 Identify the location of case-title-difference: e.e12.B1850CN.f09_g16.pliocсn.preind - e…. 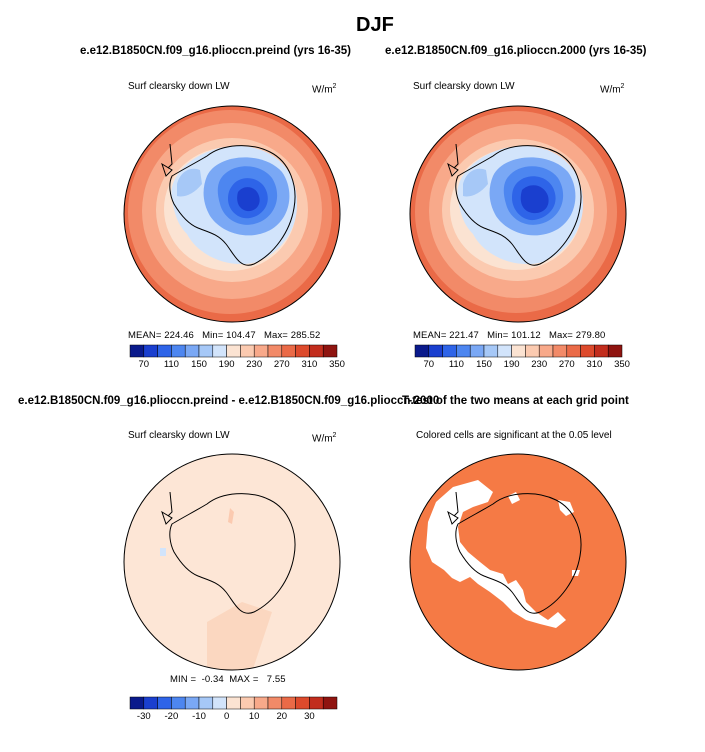
(229, 401).